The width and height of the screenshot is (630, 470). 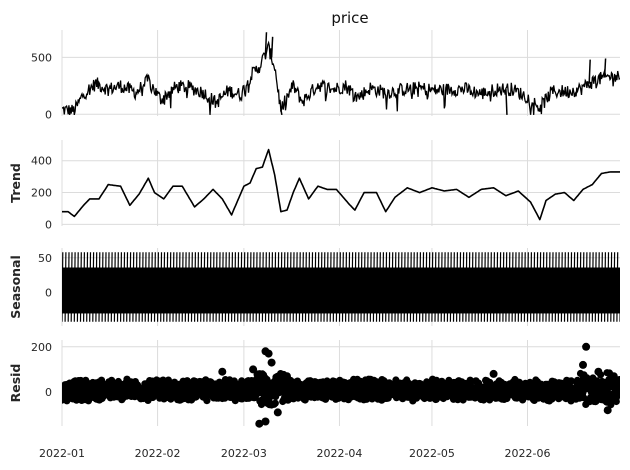 I want to click on observed-series-line, so click(x=341, y=78).